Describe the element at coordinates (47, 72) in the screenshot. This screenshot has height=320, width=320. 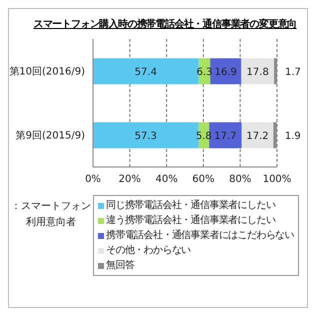
I see `y-tick-label: 第10回(2016/9)` at that location.